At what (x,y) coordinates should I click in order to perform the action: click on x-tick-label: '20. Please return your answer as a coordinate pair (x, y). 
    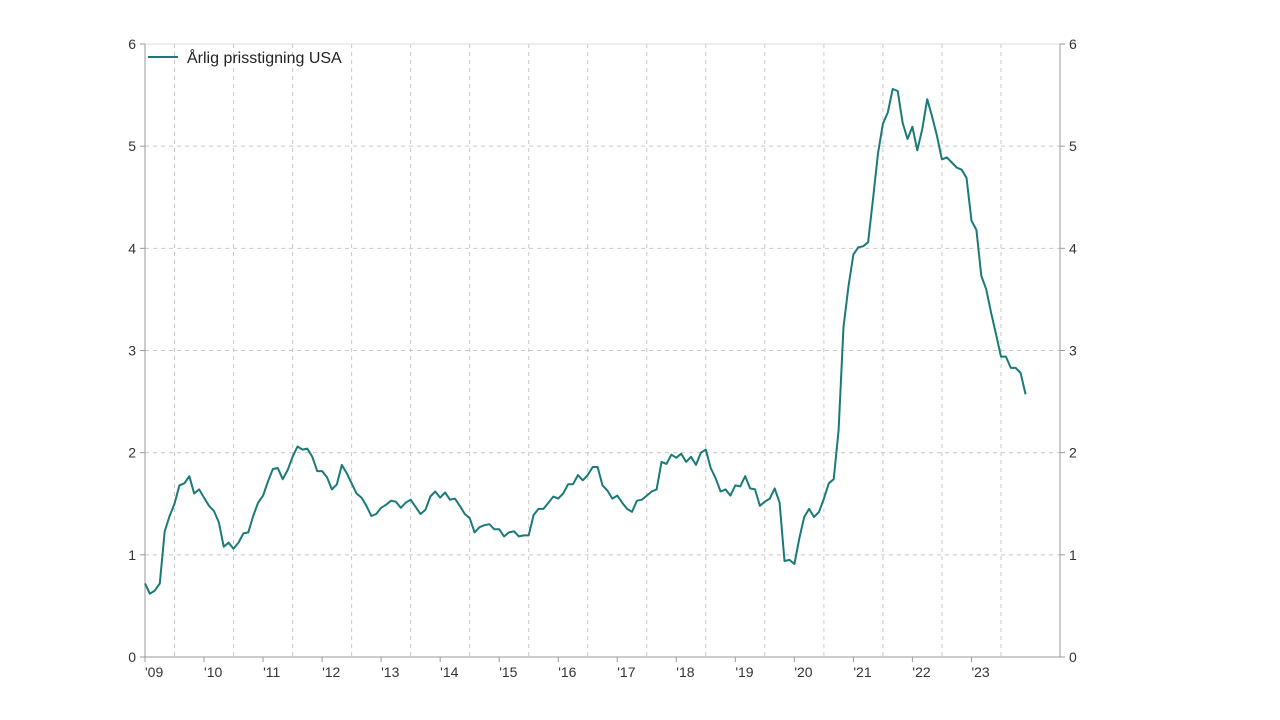
    Looking at the image, I should click on (803, 672).